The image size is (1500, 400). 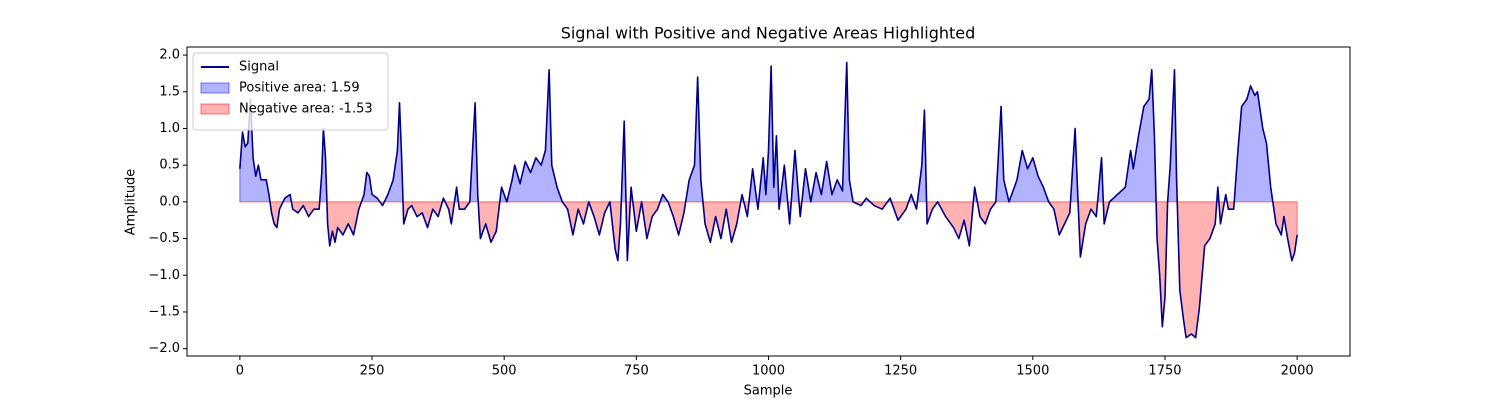 What do you see at coordinates (504, 371) in the screenshot?
I see `x-tick-label: 500` at bounding box center [504, 371].